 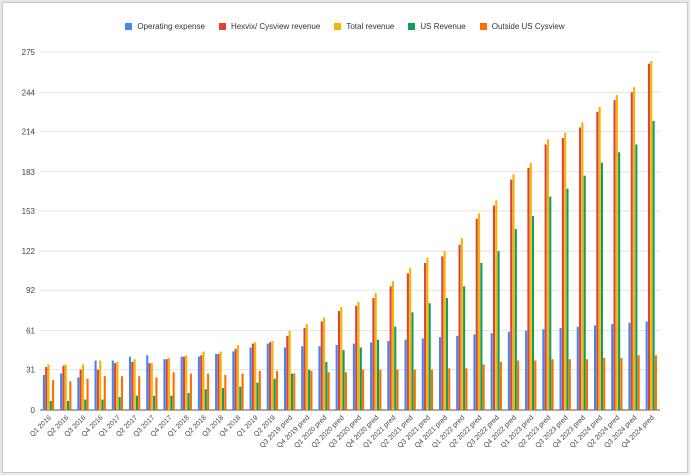 What do you see at coordinates (29, 172) in the screenshot?
I see `y-tick-label: 183` at bounding box center [29, 172].